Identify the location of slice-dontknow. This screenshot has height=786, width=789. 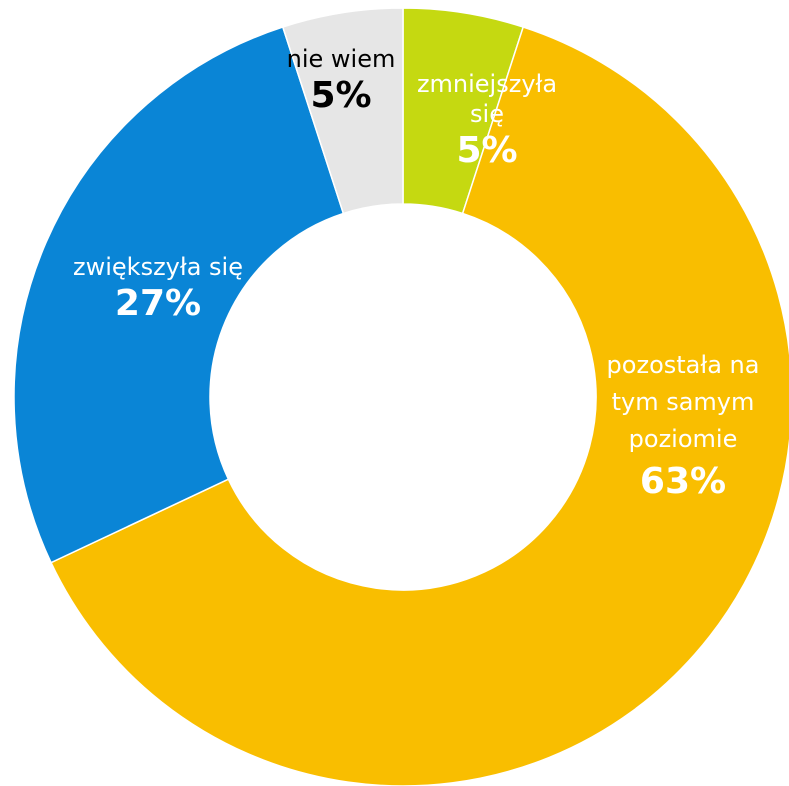
(342, 111).